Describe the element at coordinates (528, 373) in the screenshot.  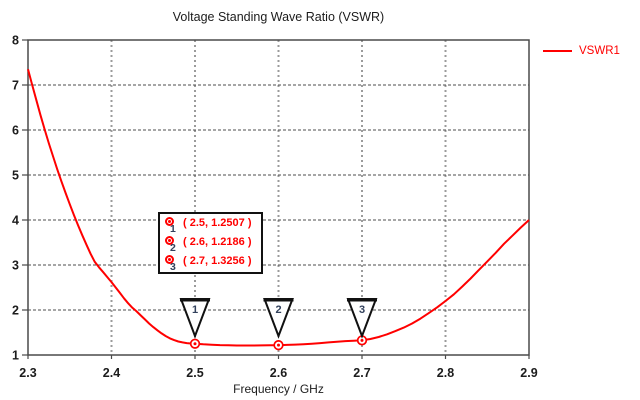
I see `x-tick-label: 2.9` at that location.